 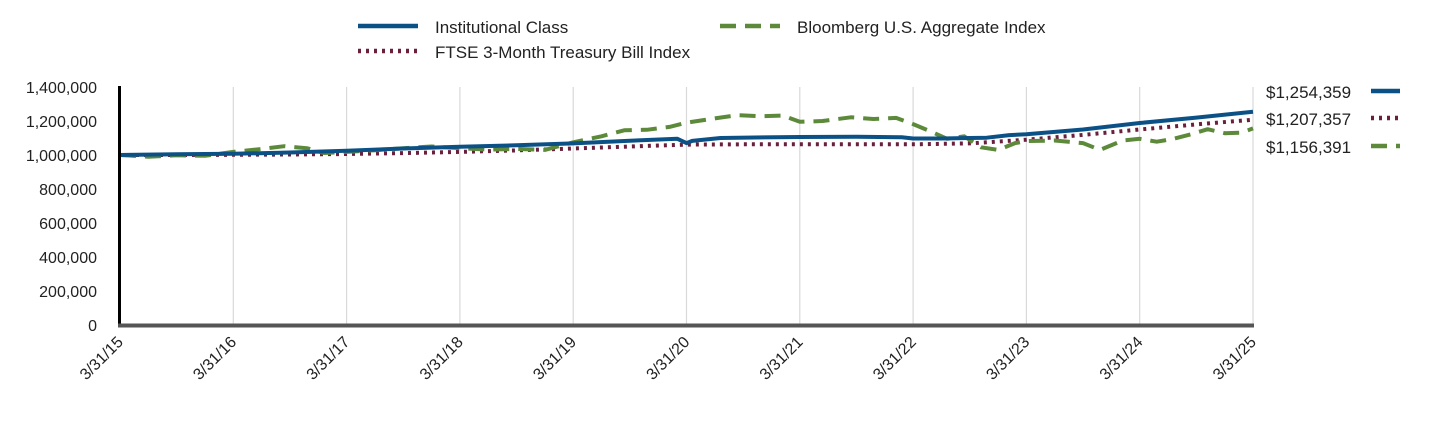 I want to click on x-tick-label: 3/31/24, so click(x=1122, y=359).